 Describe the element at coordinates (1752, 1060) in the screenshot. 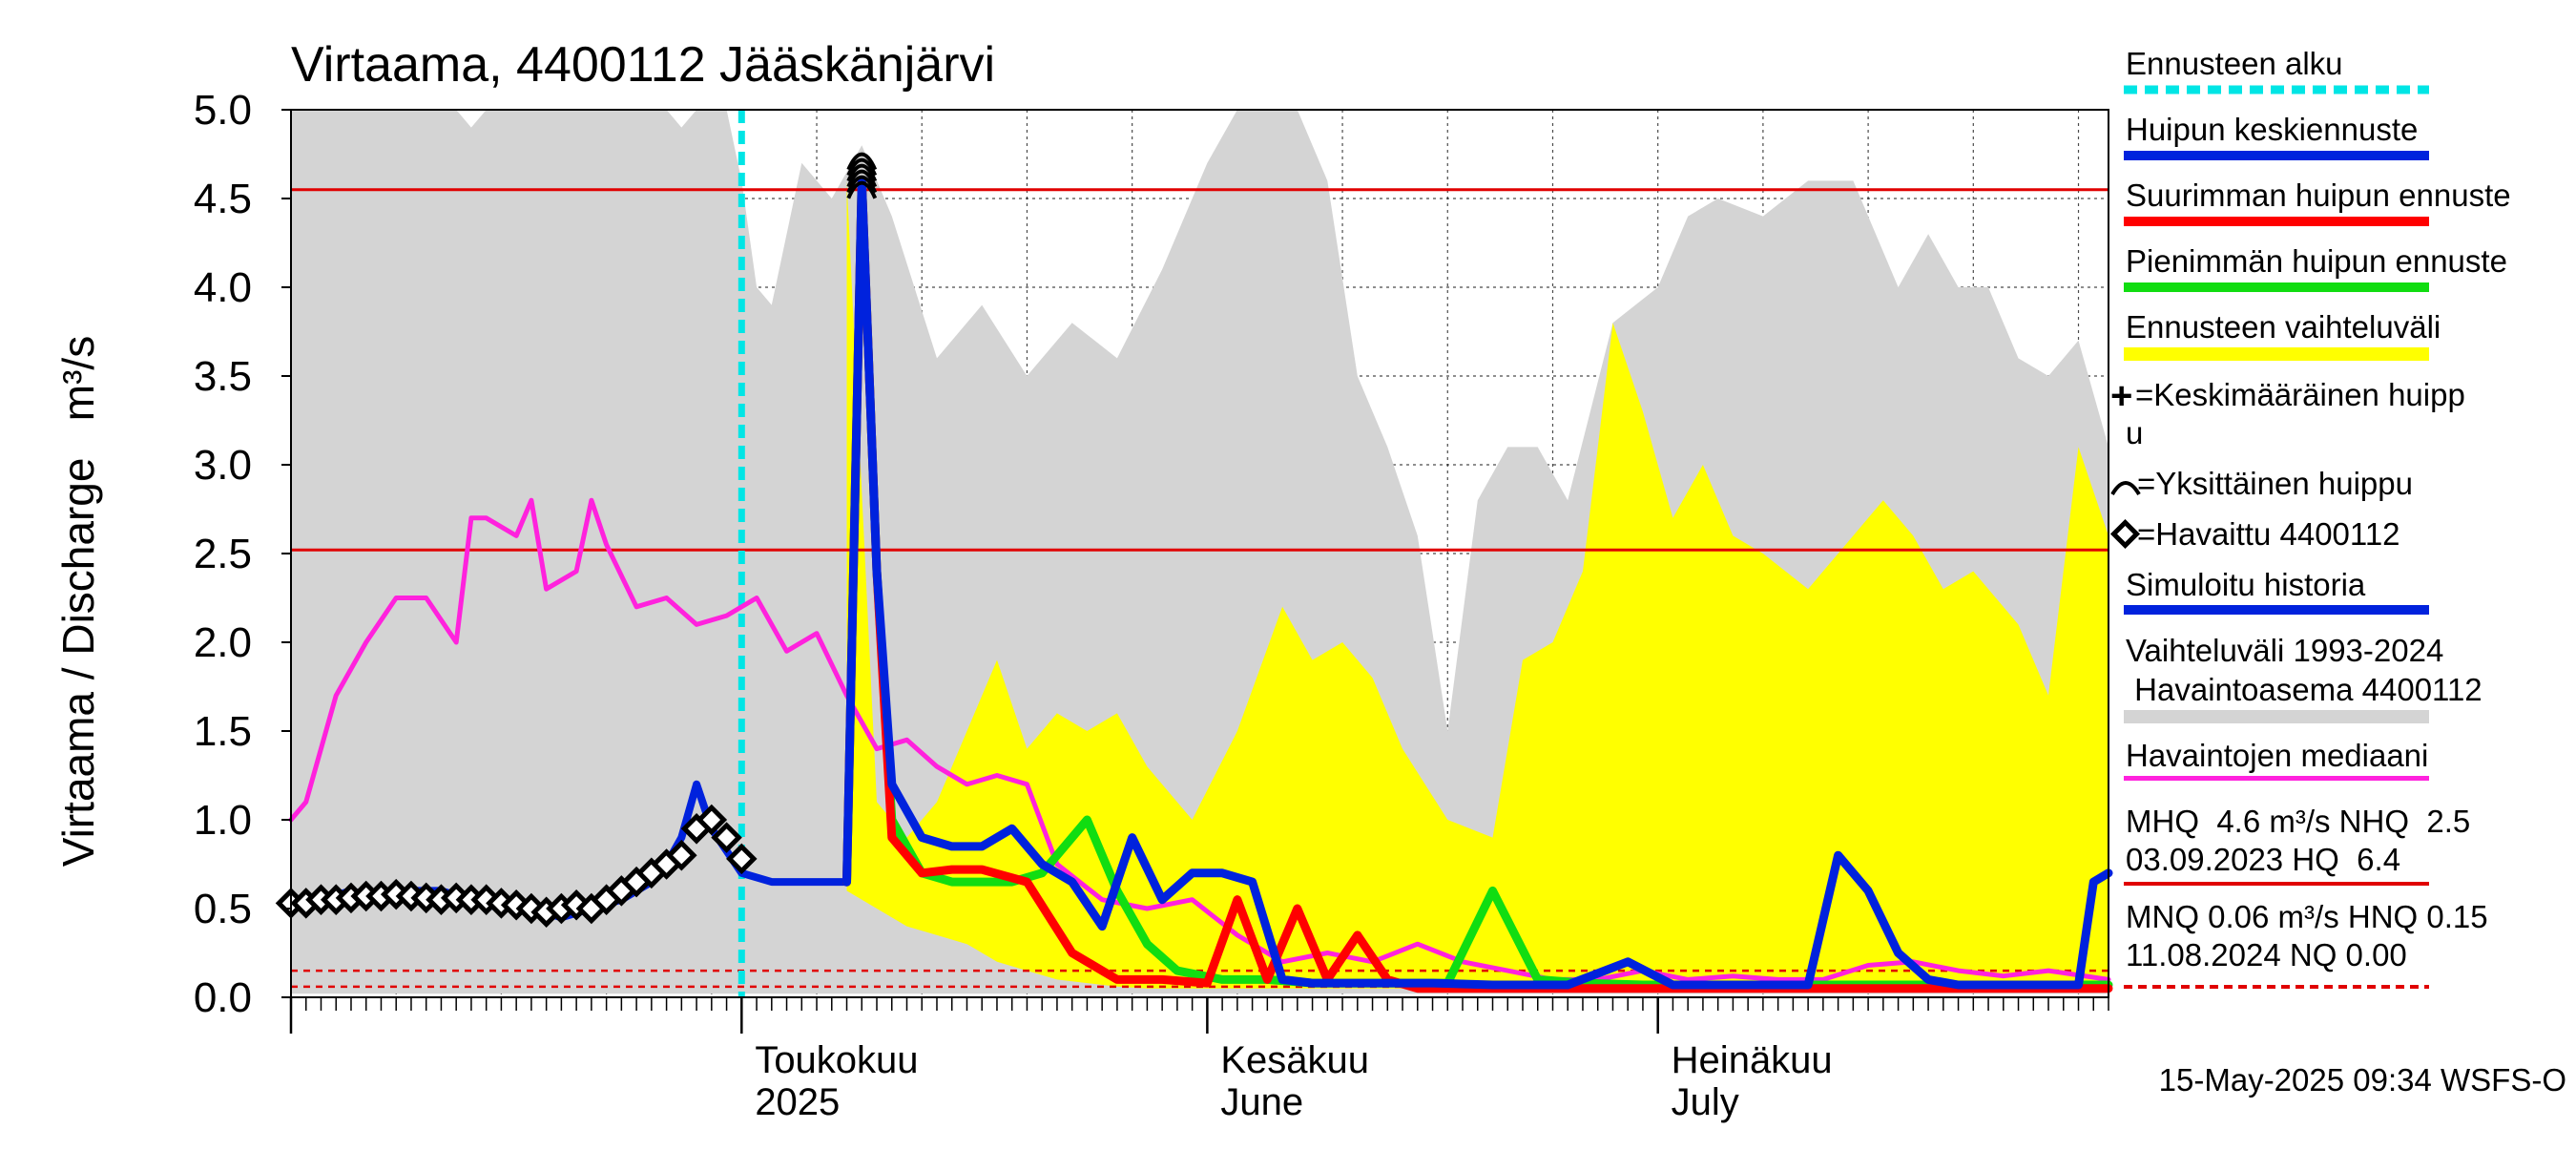

I see `month-label: Heinäkuu` at that location.